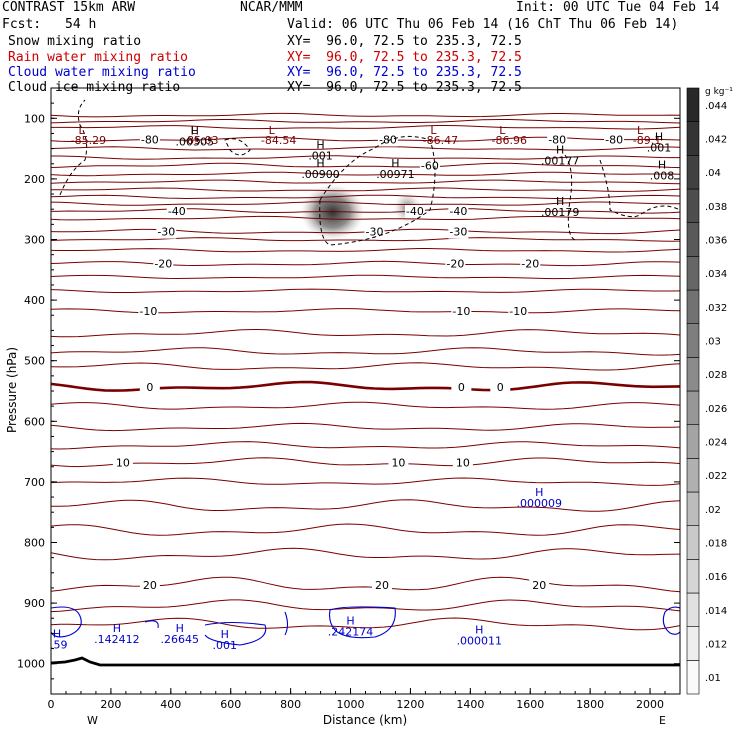 Image resolution: width=740 pixels, height=740 pixels. I want to click on maximum-value: .00971, so click(395, 174).